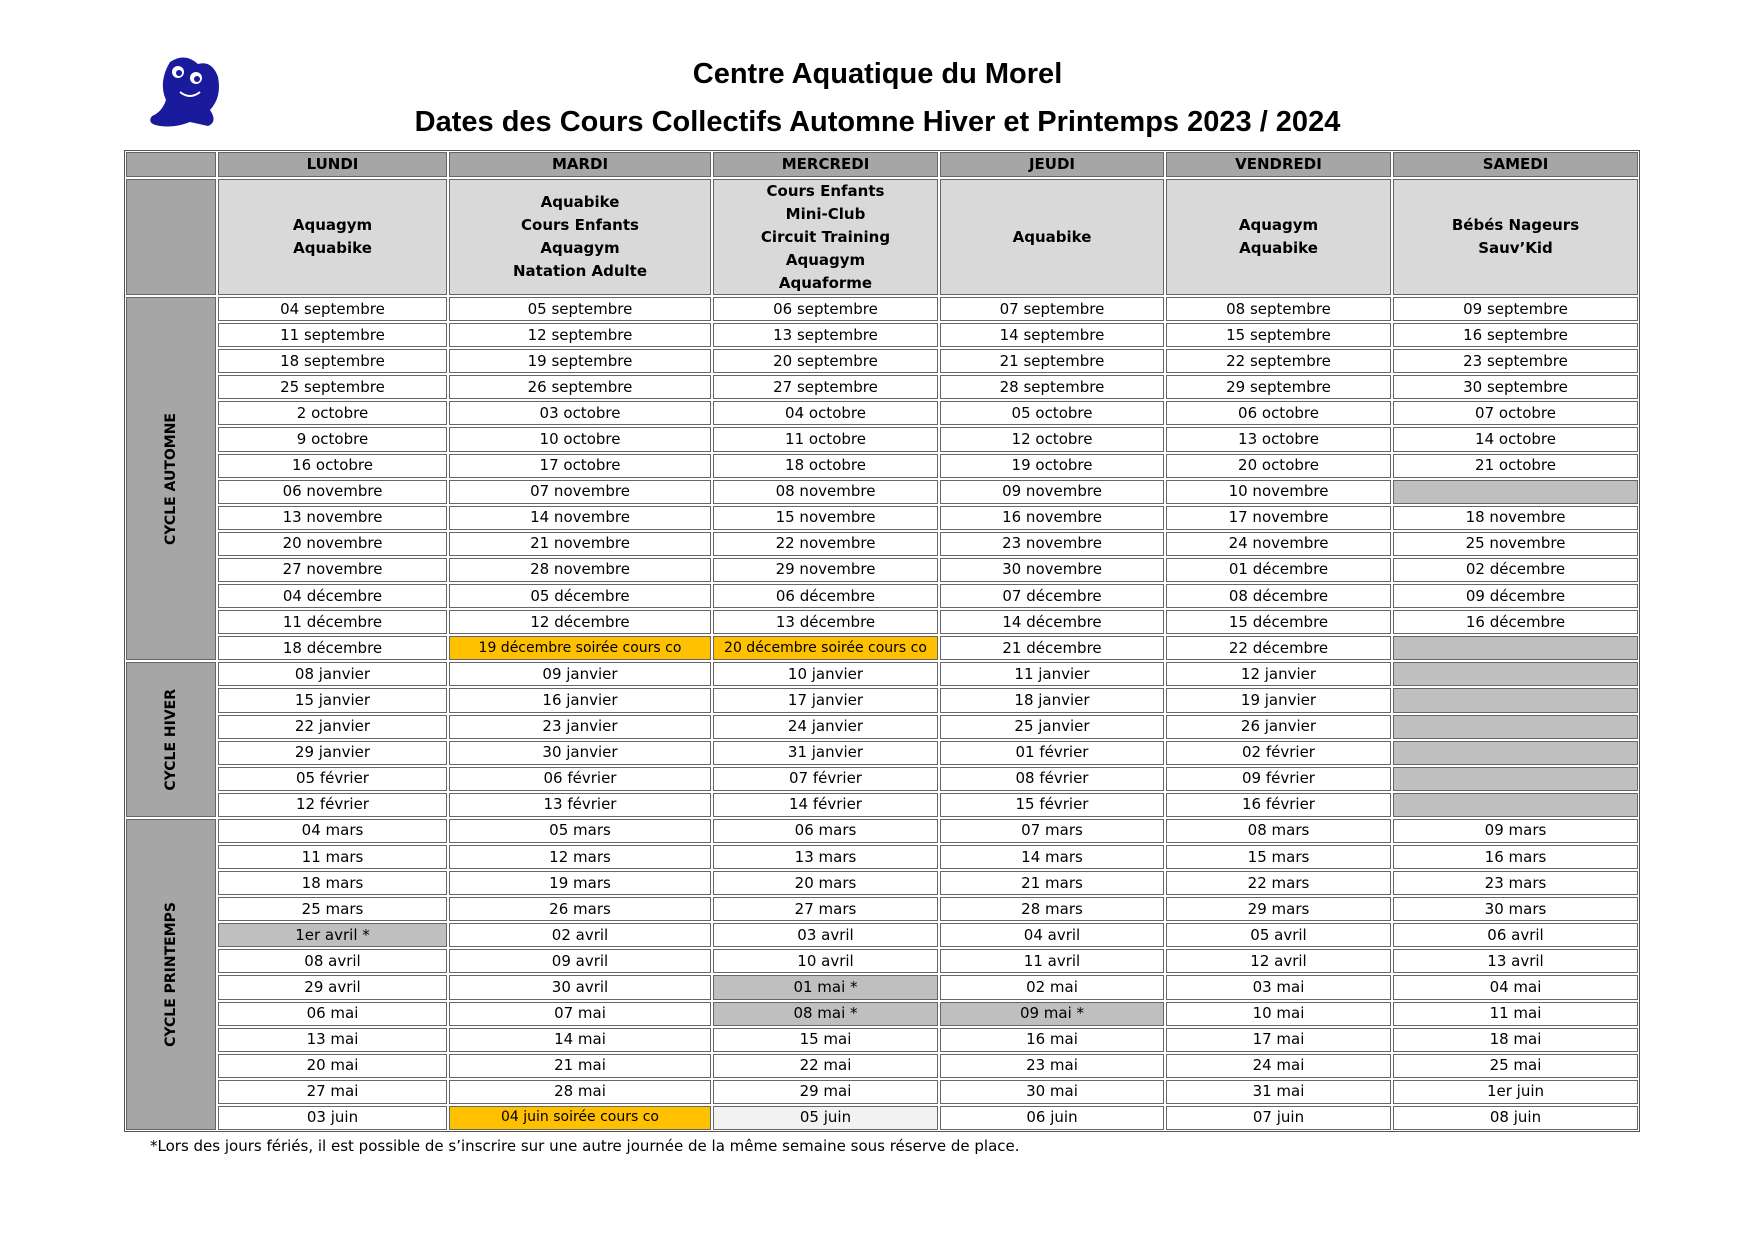 This screenshot has height=1241, width=1755. I want to click on date-cell: 13 avril, so click(1515, 961).